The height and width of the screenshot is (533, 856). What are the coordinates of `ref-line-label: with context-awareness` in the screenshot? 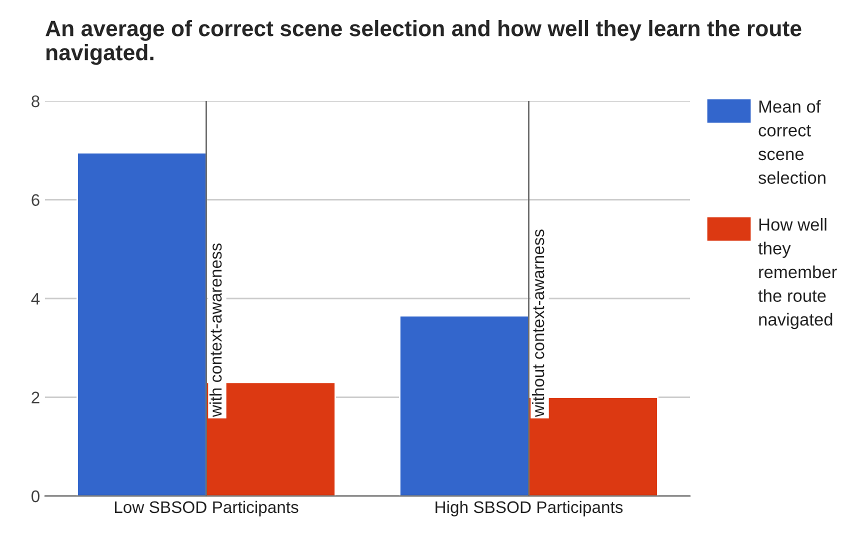 It's located at (215, 330).